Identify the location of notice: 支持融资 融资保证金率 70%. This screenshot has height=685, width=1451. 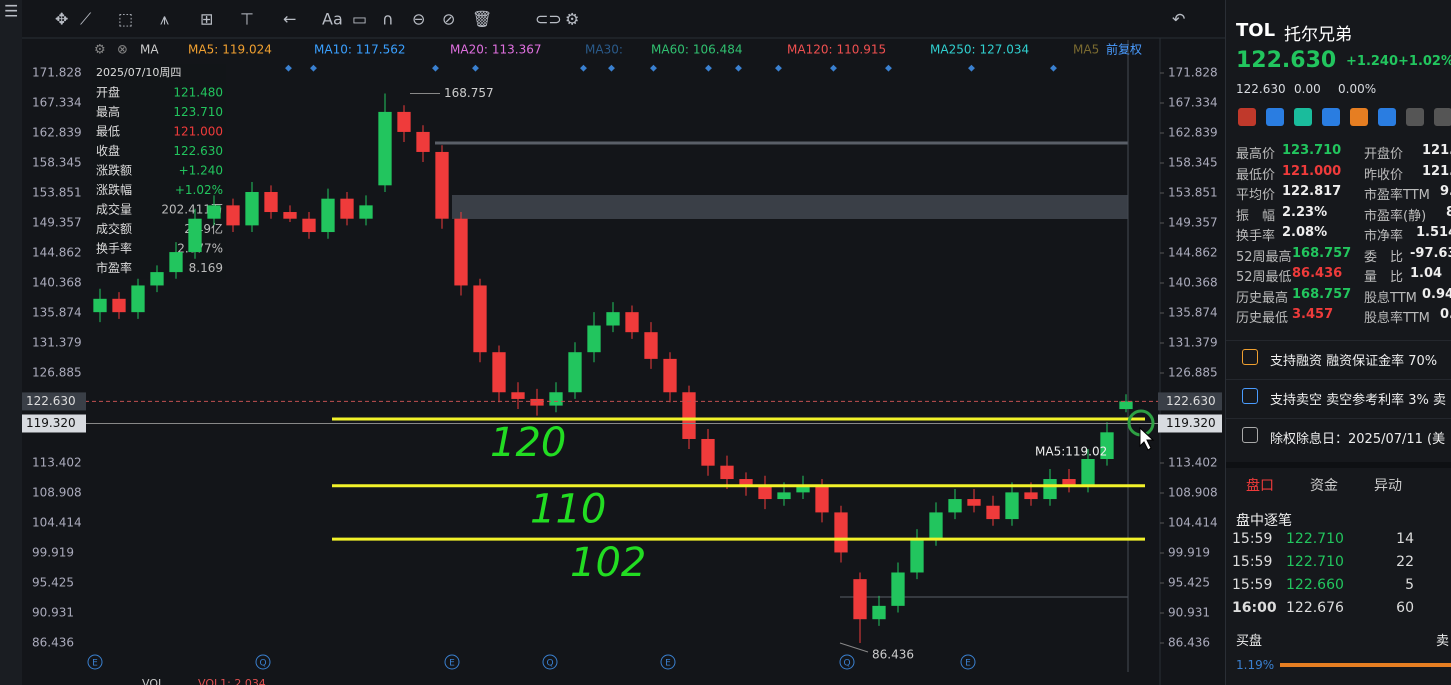
(1354, 361).